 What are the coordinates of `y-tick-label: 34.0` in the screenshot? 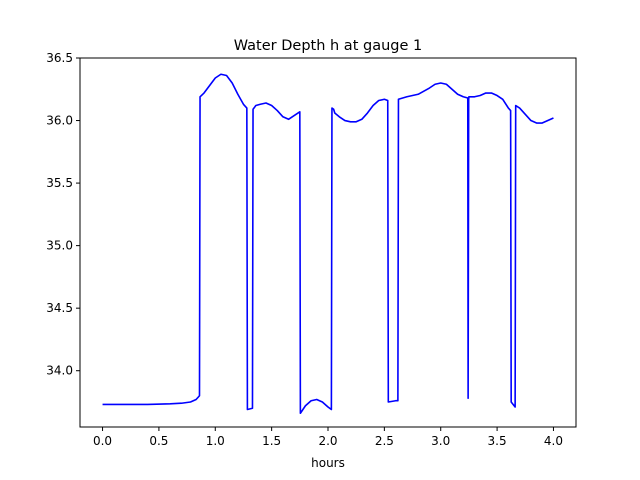 It's located at (59, 371).